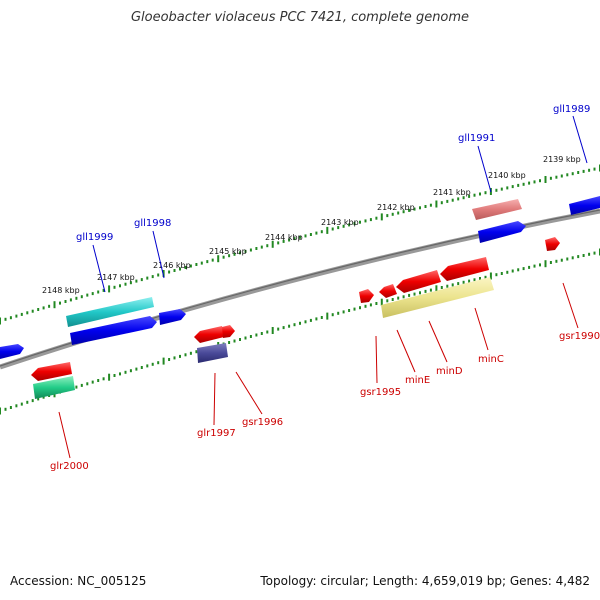 This screenshot has width=600, height=600. I want to click on gene-label-gsr1996: gsr1996, so click(262, 422).